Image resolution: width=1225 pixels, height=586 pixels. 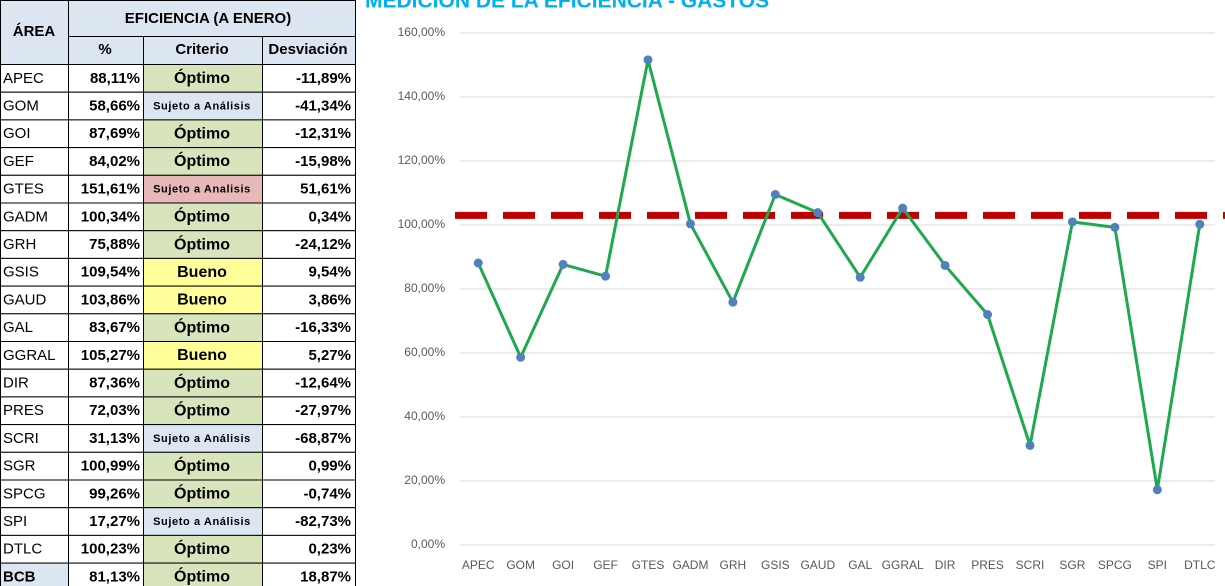 What do you see at coordinates (323, 521) in the screenshot?
I see `desviacion-text: -82,73%` at bounding box center [323, 521].